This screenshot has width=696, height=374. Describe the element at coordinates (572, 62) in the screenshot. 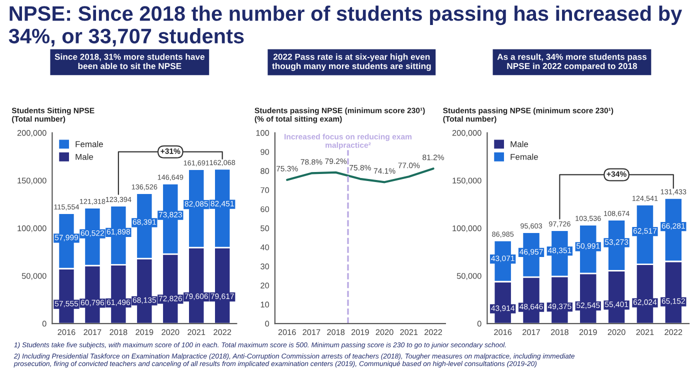

I see `chart-subtitle: As a result, 34% more students pass NPSE in 2022 compared to 2018` at that location.